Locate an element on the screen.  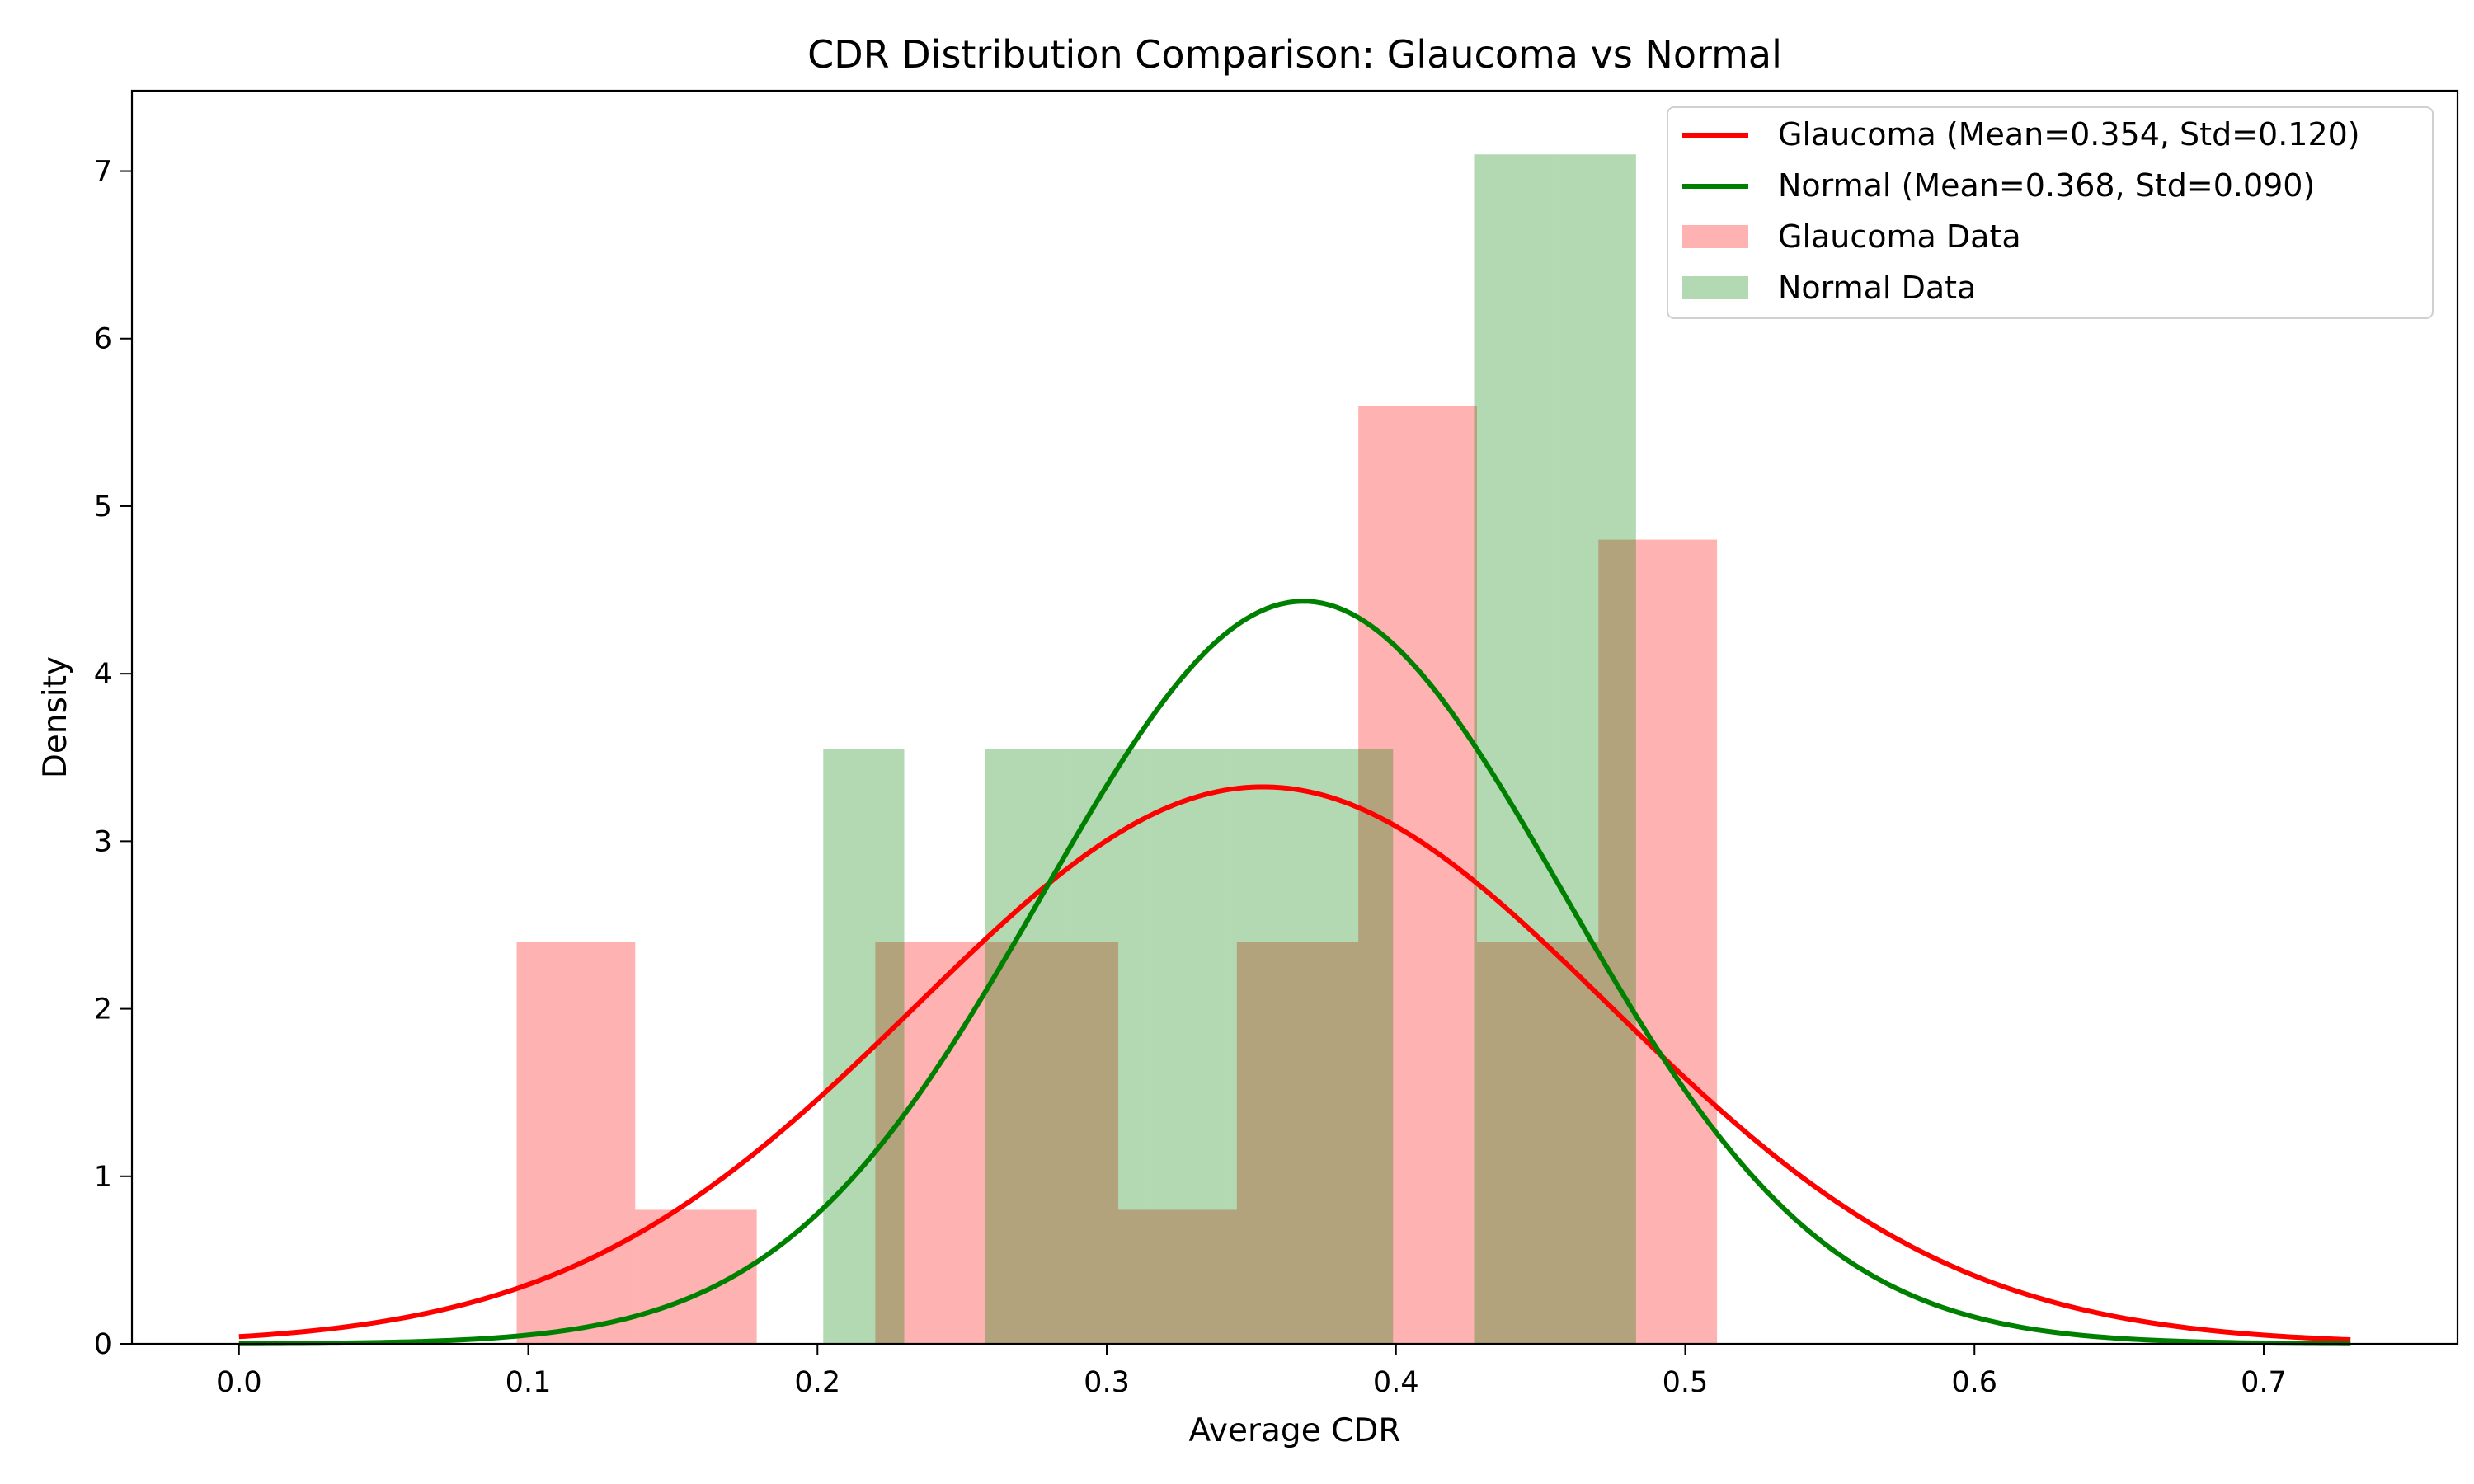
x-tick-label-3: 0.3 is located at coordinates (1107, 1382).